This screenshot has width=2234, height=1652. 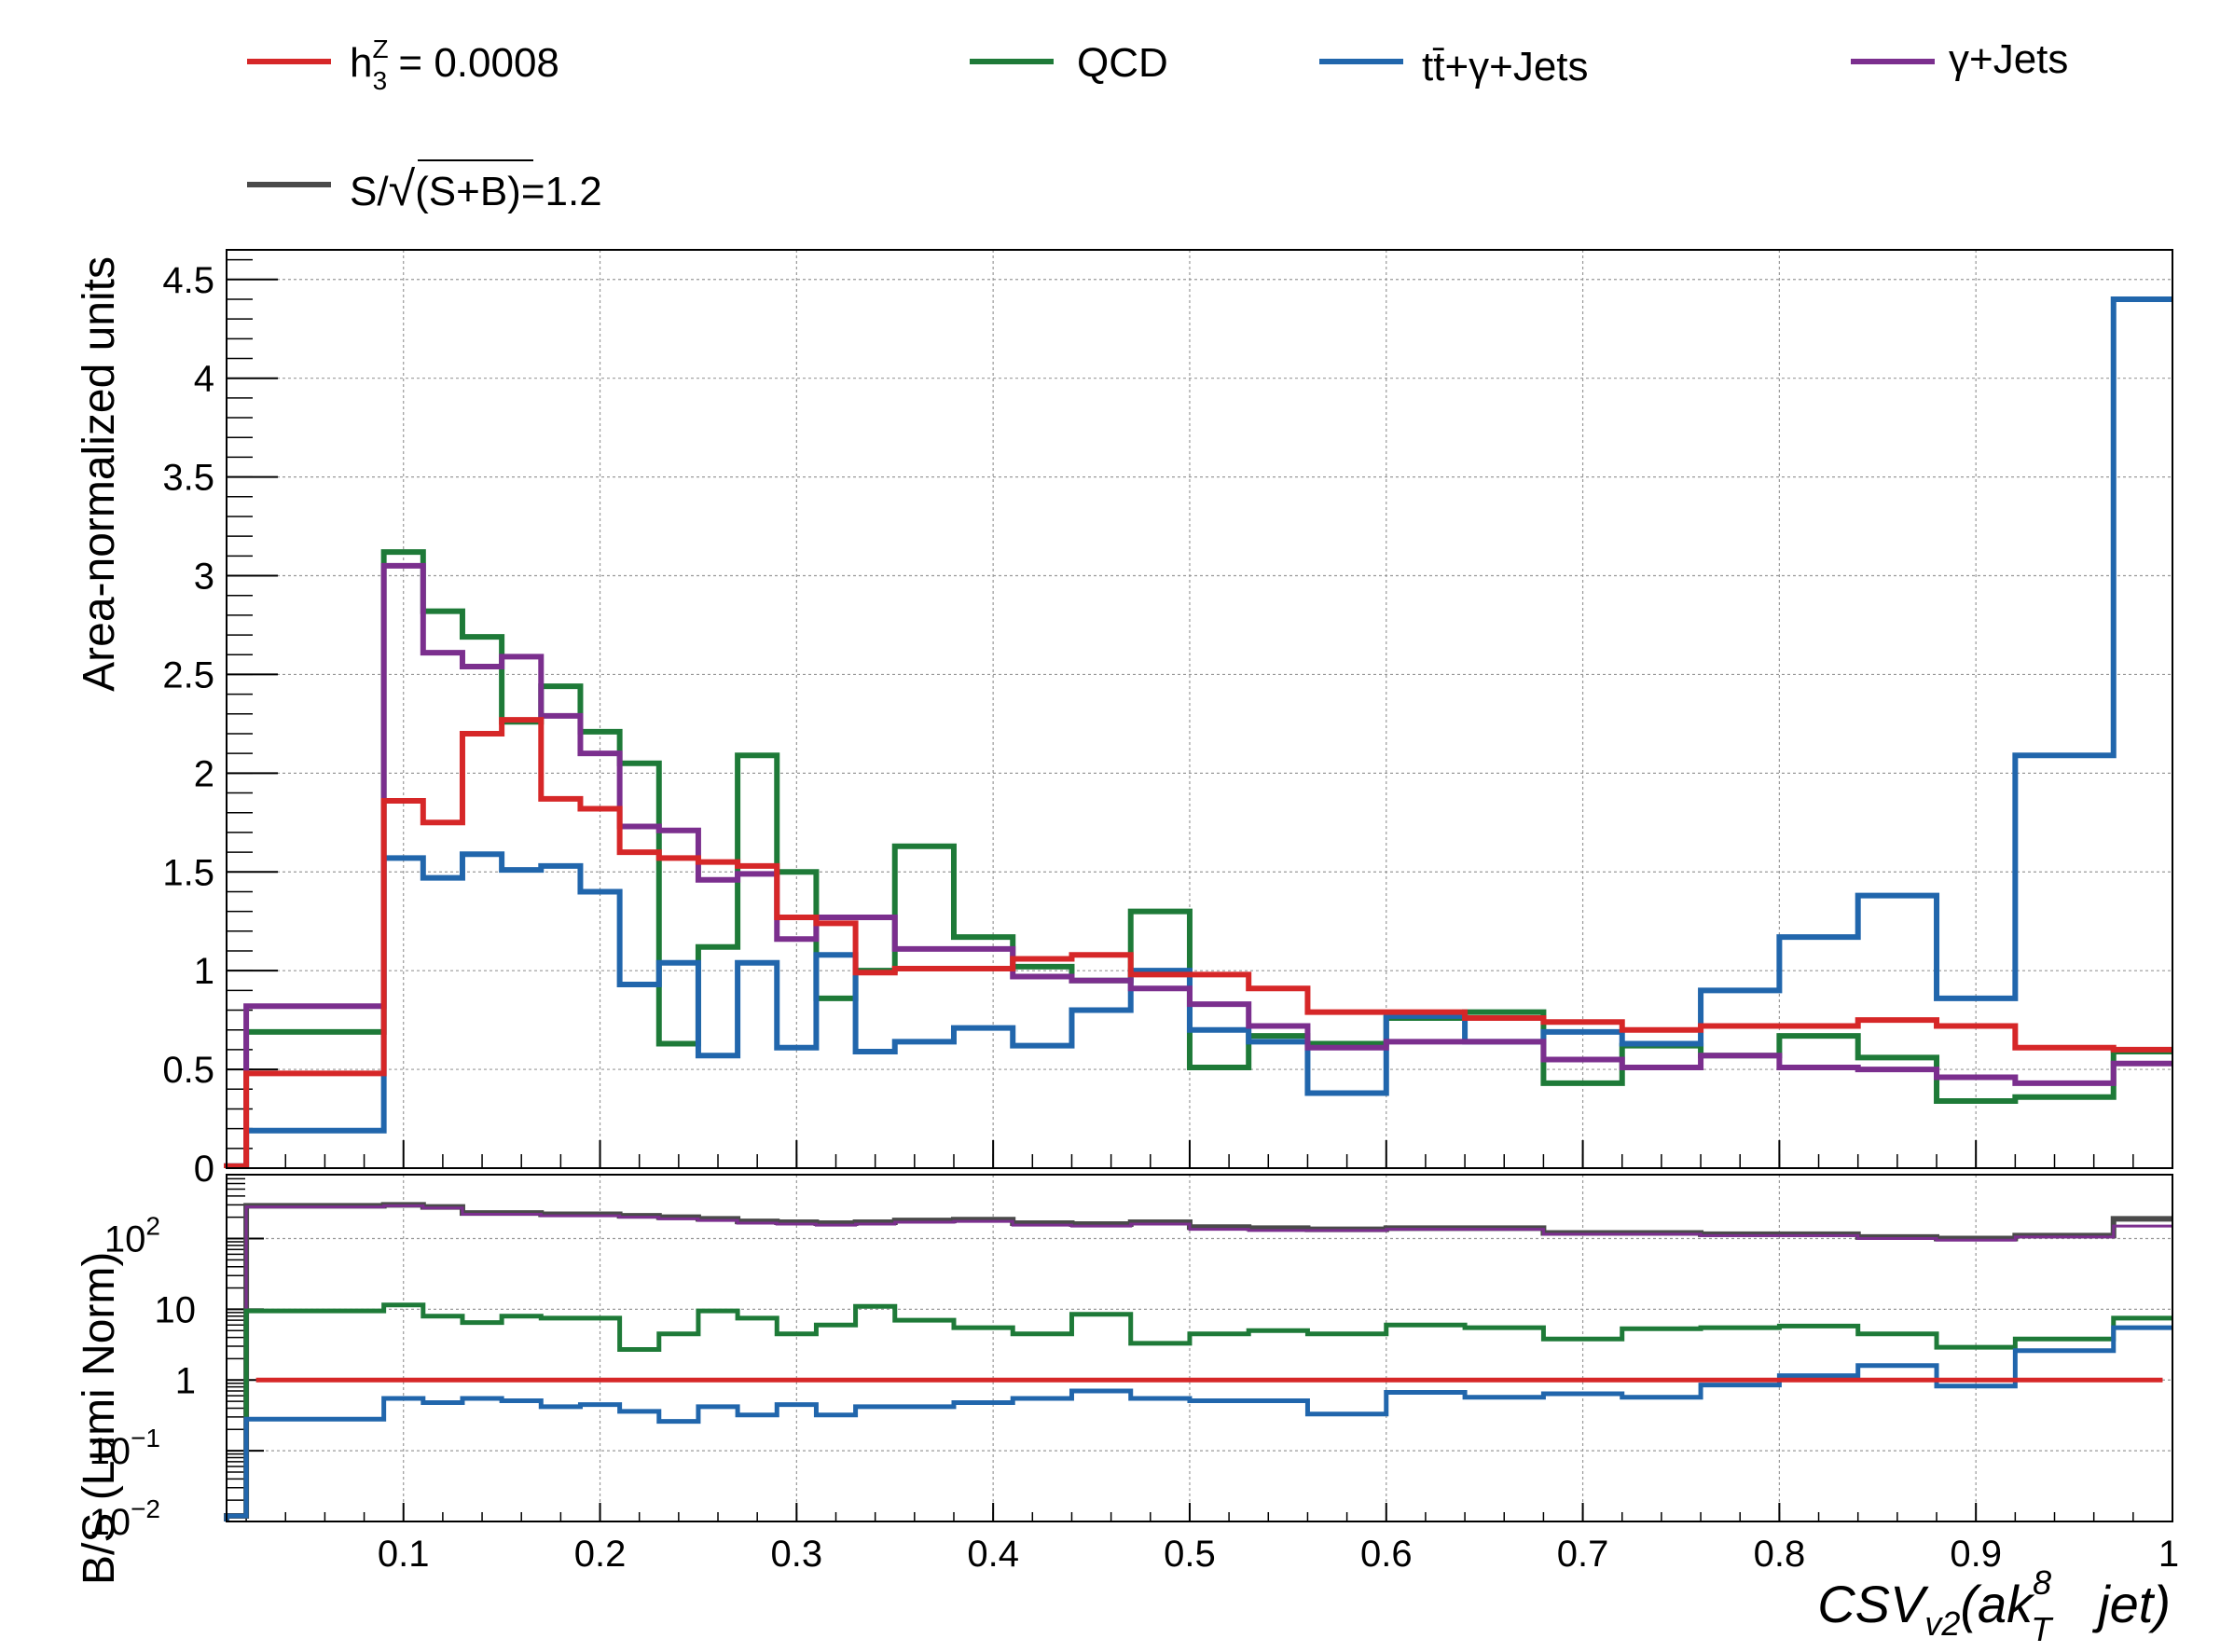 What do you see at coordinates (2168, 1554) in the screenshot?
I see `x-tick-label: 1` at bounding box center [2168, 1554].